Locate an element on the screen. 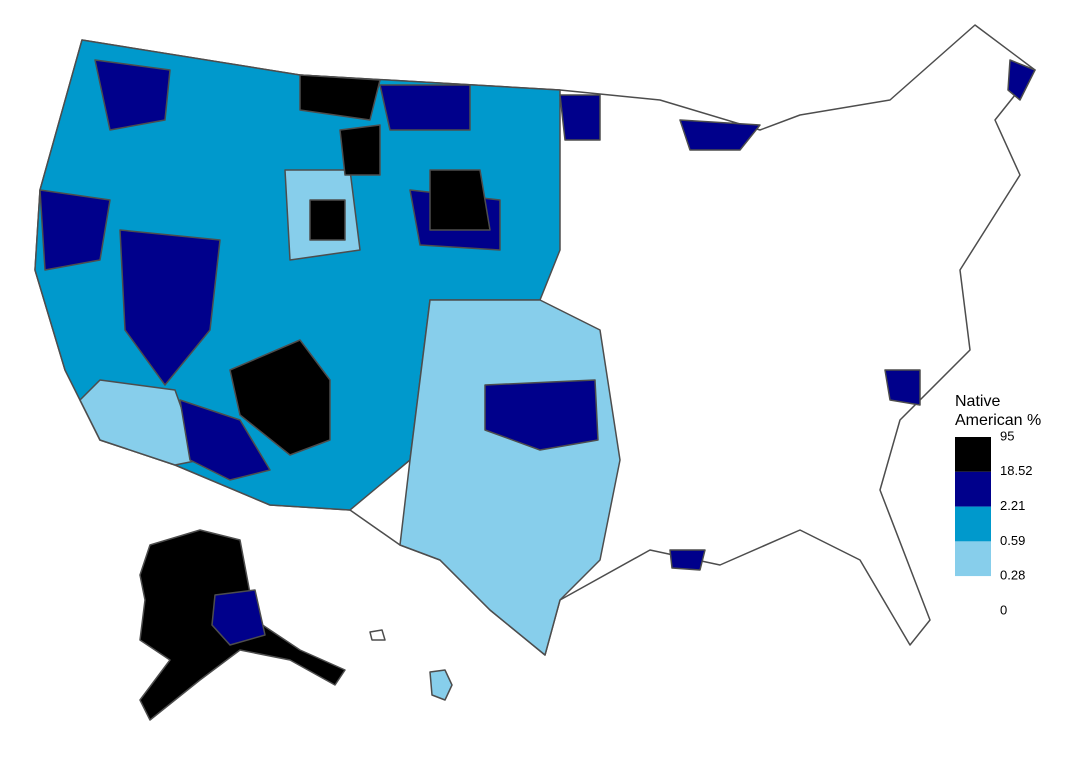 The image size is (1075, 769). alaska-se is located at coordinates (238, 617).